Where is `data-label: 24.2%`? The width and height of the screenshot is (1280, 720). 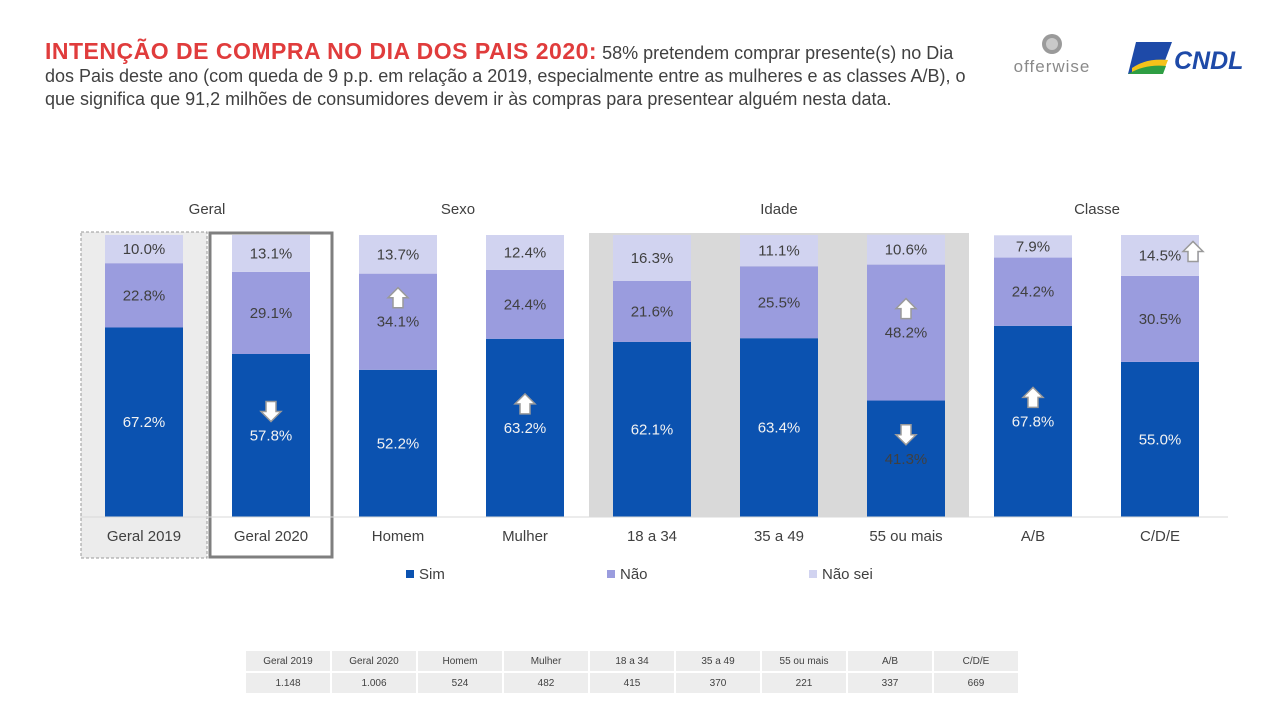 data-label: 24.2% is located at coordinates (1033, 292).